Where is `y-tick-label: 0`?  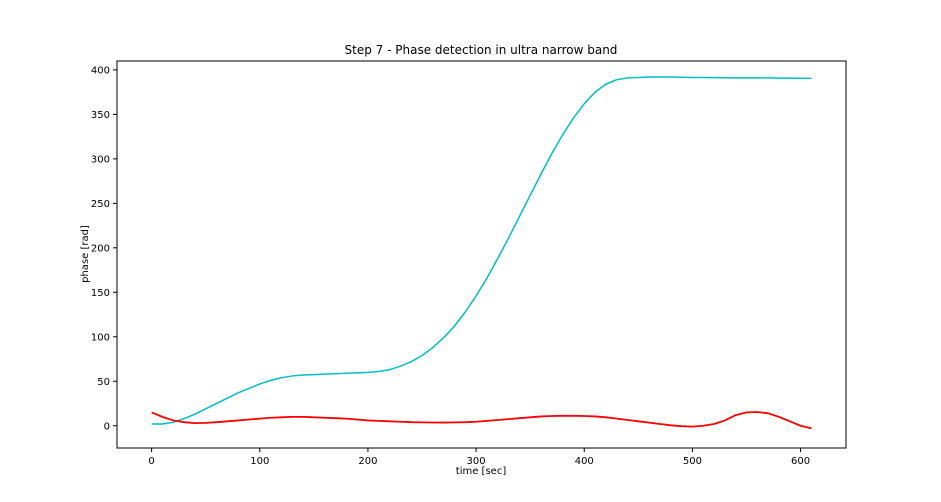
y-tick-label: 0 is located at coordinates (107, 426).